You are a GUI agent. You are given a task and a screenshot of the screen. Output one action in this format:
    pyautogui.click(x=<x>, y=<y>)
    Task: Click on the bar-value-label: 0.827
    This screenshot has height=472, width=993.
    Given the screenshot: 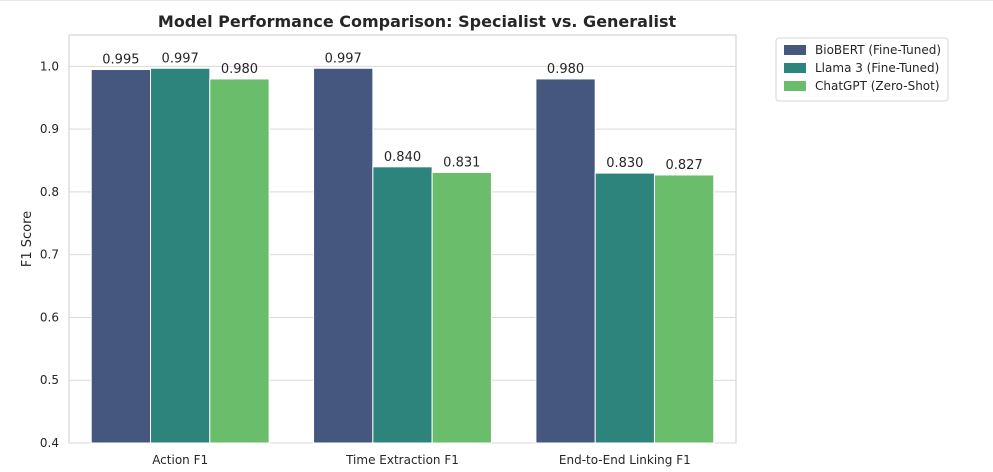 What is the action you would take?
    pyautogui.click(x=684, y=165)
    